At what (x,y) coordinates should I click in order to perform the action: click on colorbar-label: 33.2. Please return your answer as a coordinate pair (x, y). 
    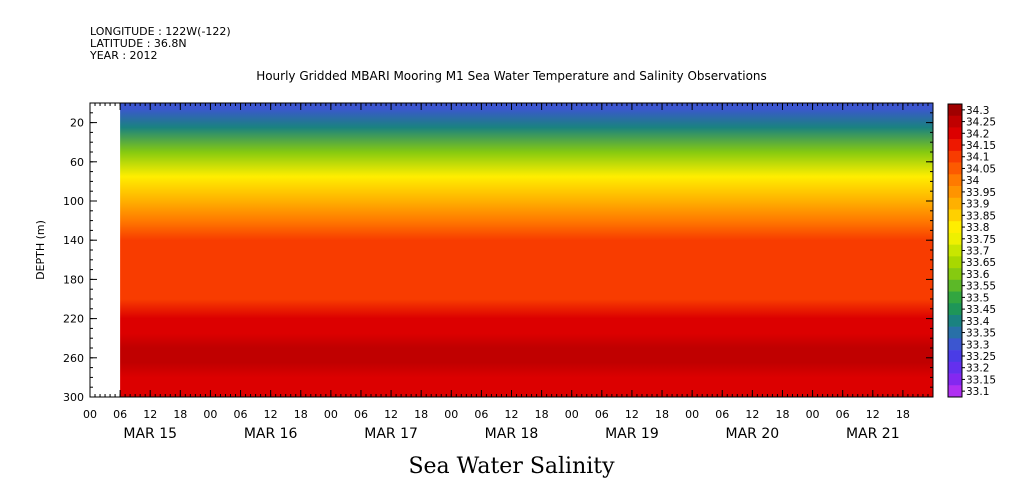
    Looking at the image, I should click on (977, 369).